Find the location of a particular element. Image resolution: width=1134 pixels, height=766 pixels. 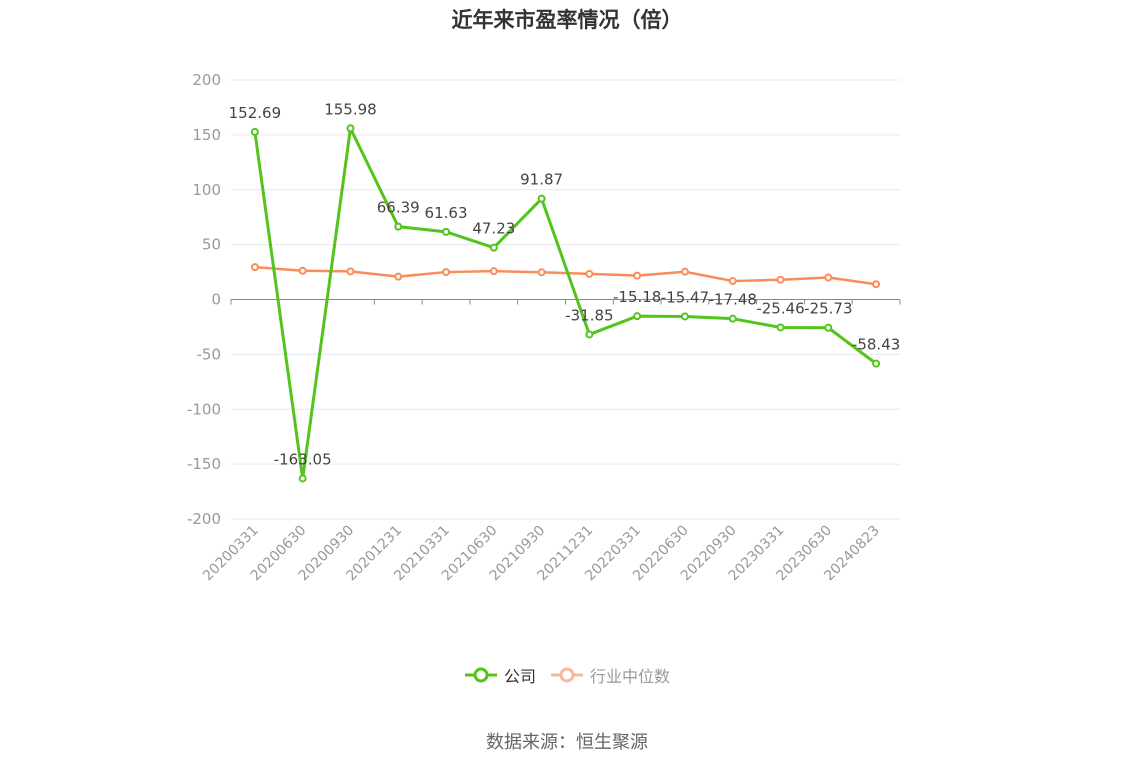

data-label: 61.63 is located at coordinates (446, 213).